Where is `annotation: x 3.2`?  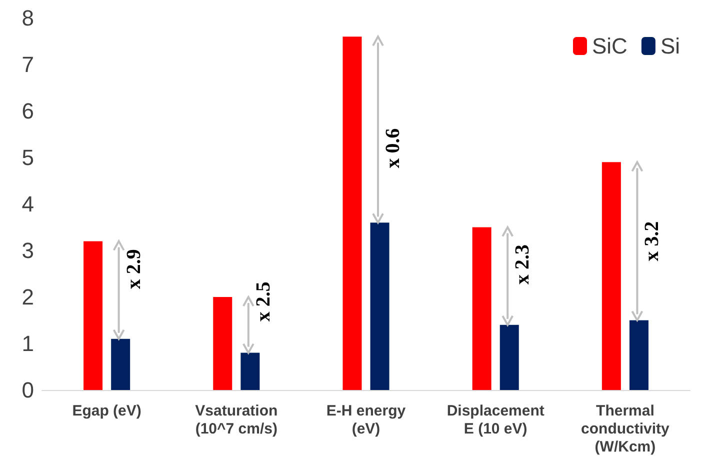 annotation: x 3.2 is located at coordinates (652, 241).